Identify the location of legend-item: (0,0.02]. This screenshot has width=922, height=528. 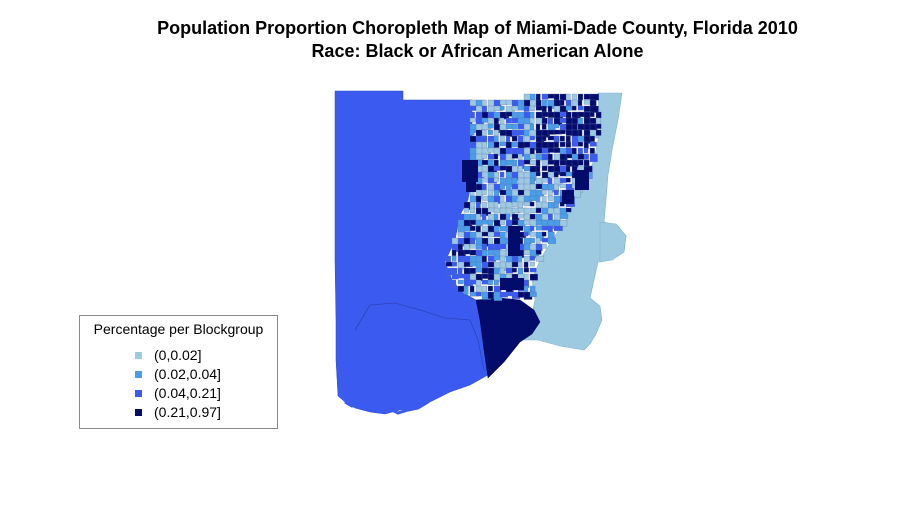
(168, 355).